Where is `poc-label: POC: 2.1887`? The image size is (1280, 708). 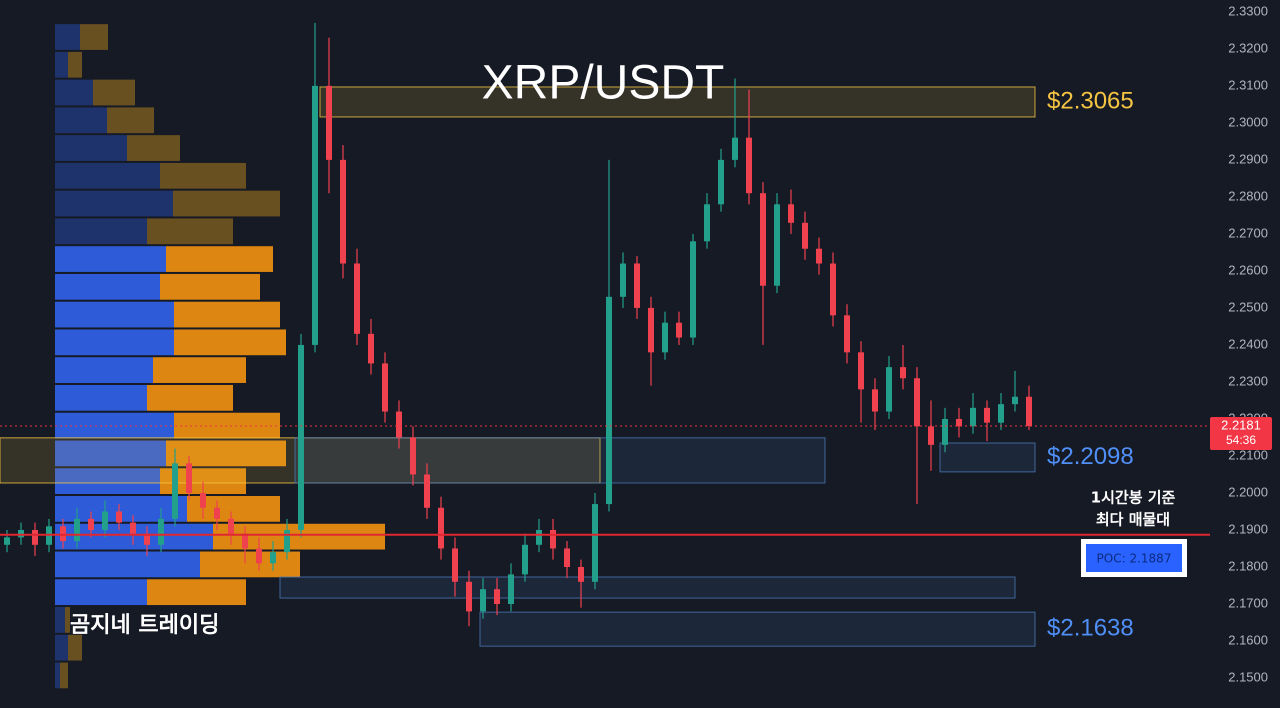
poc-label: POC: 2.1887 is located at coordinates (1134, 559).